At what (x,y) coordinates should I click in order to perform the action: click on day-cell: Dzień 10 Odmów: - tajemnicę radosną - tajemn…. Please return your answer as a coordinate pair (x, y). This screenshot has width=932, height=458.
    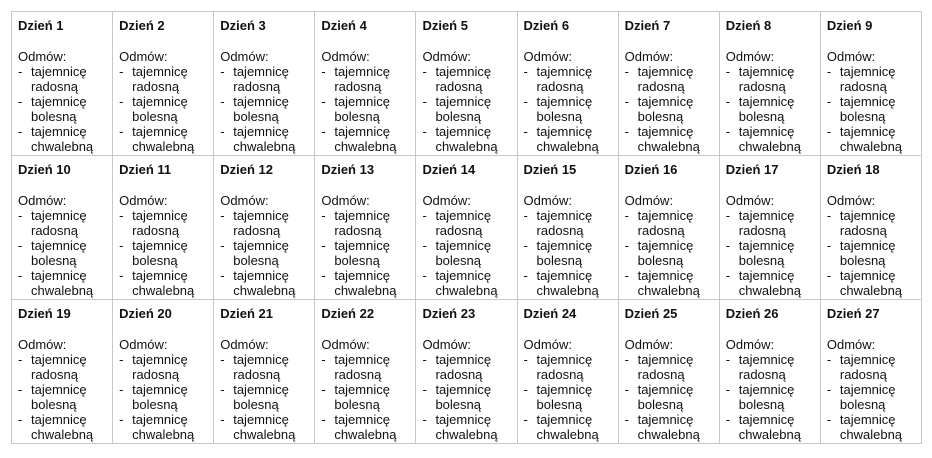
    Looking at the image, I should click on (62, 227).